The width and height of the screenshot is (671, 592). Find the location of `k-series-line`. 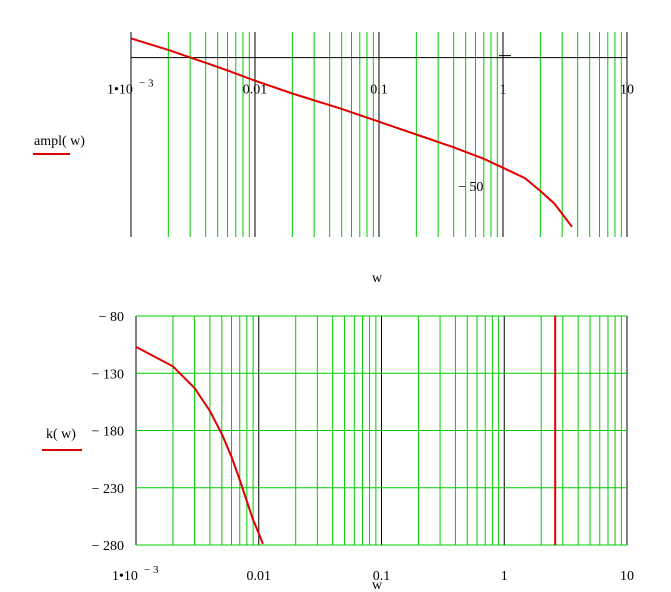

k-series-line is located at coordinates (199, 445).